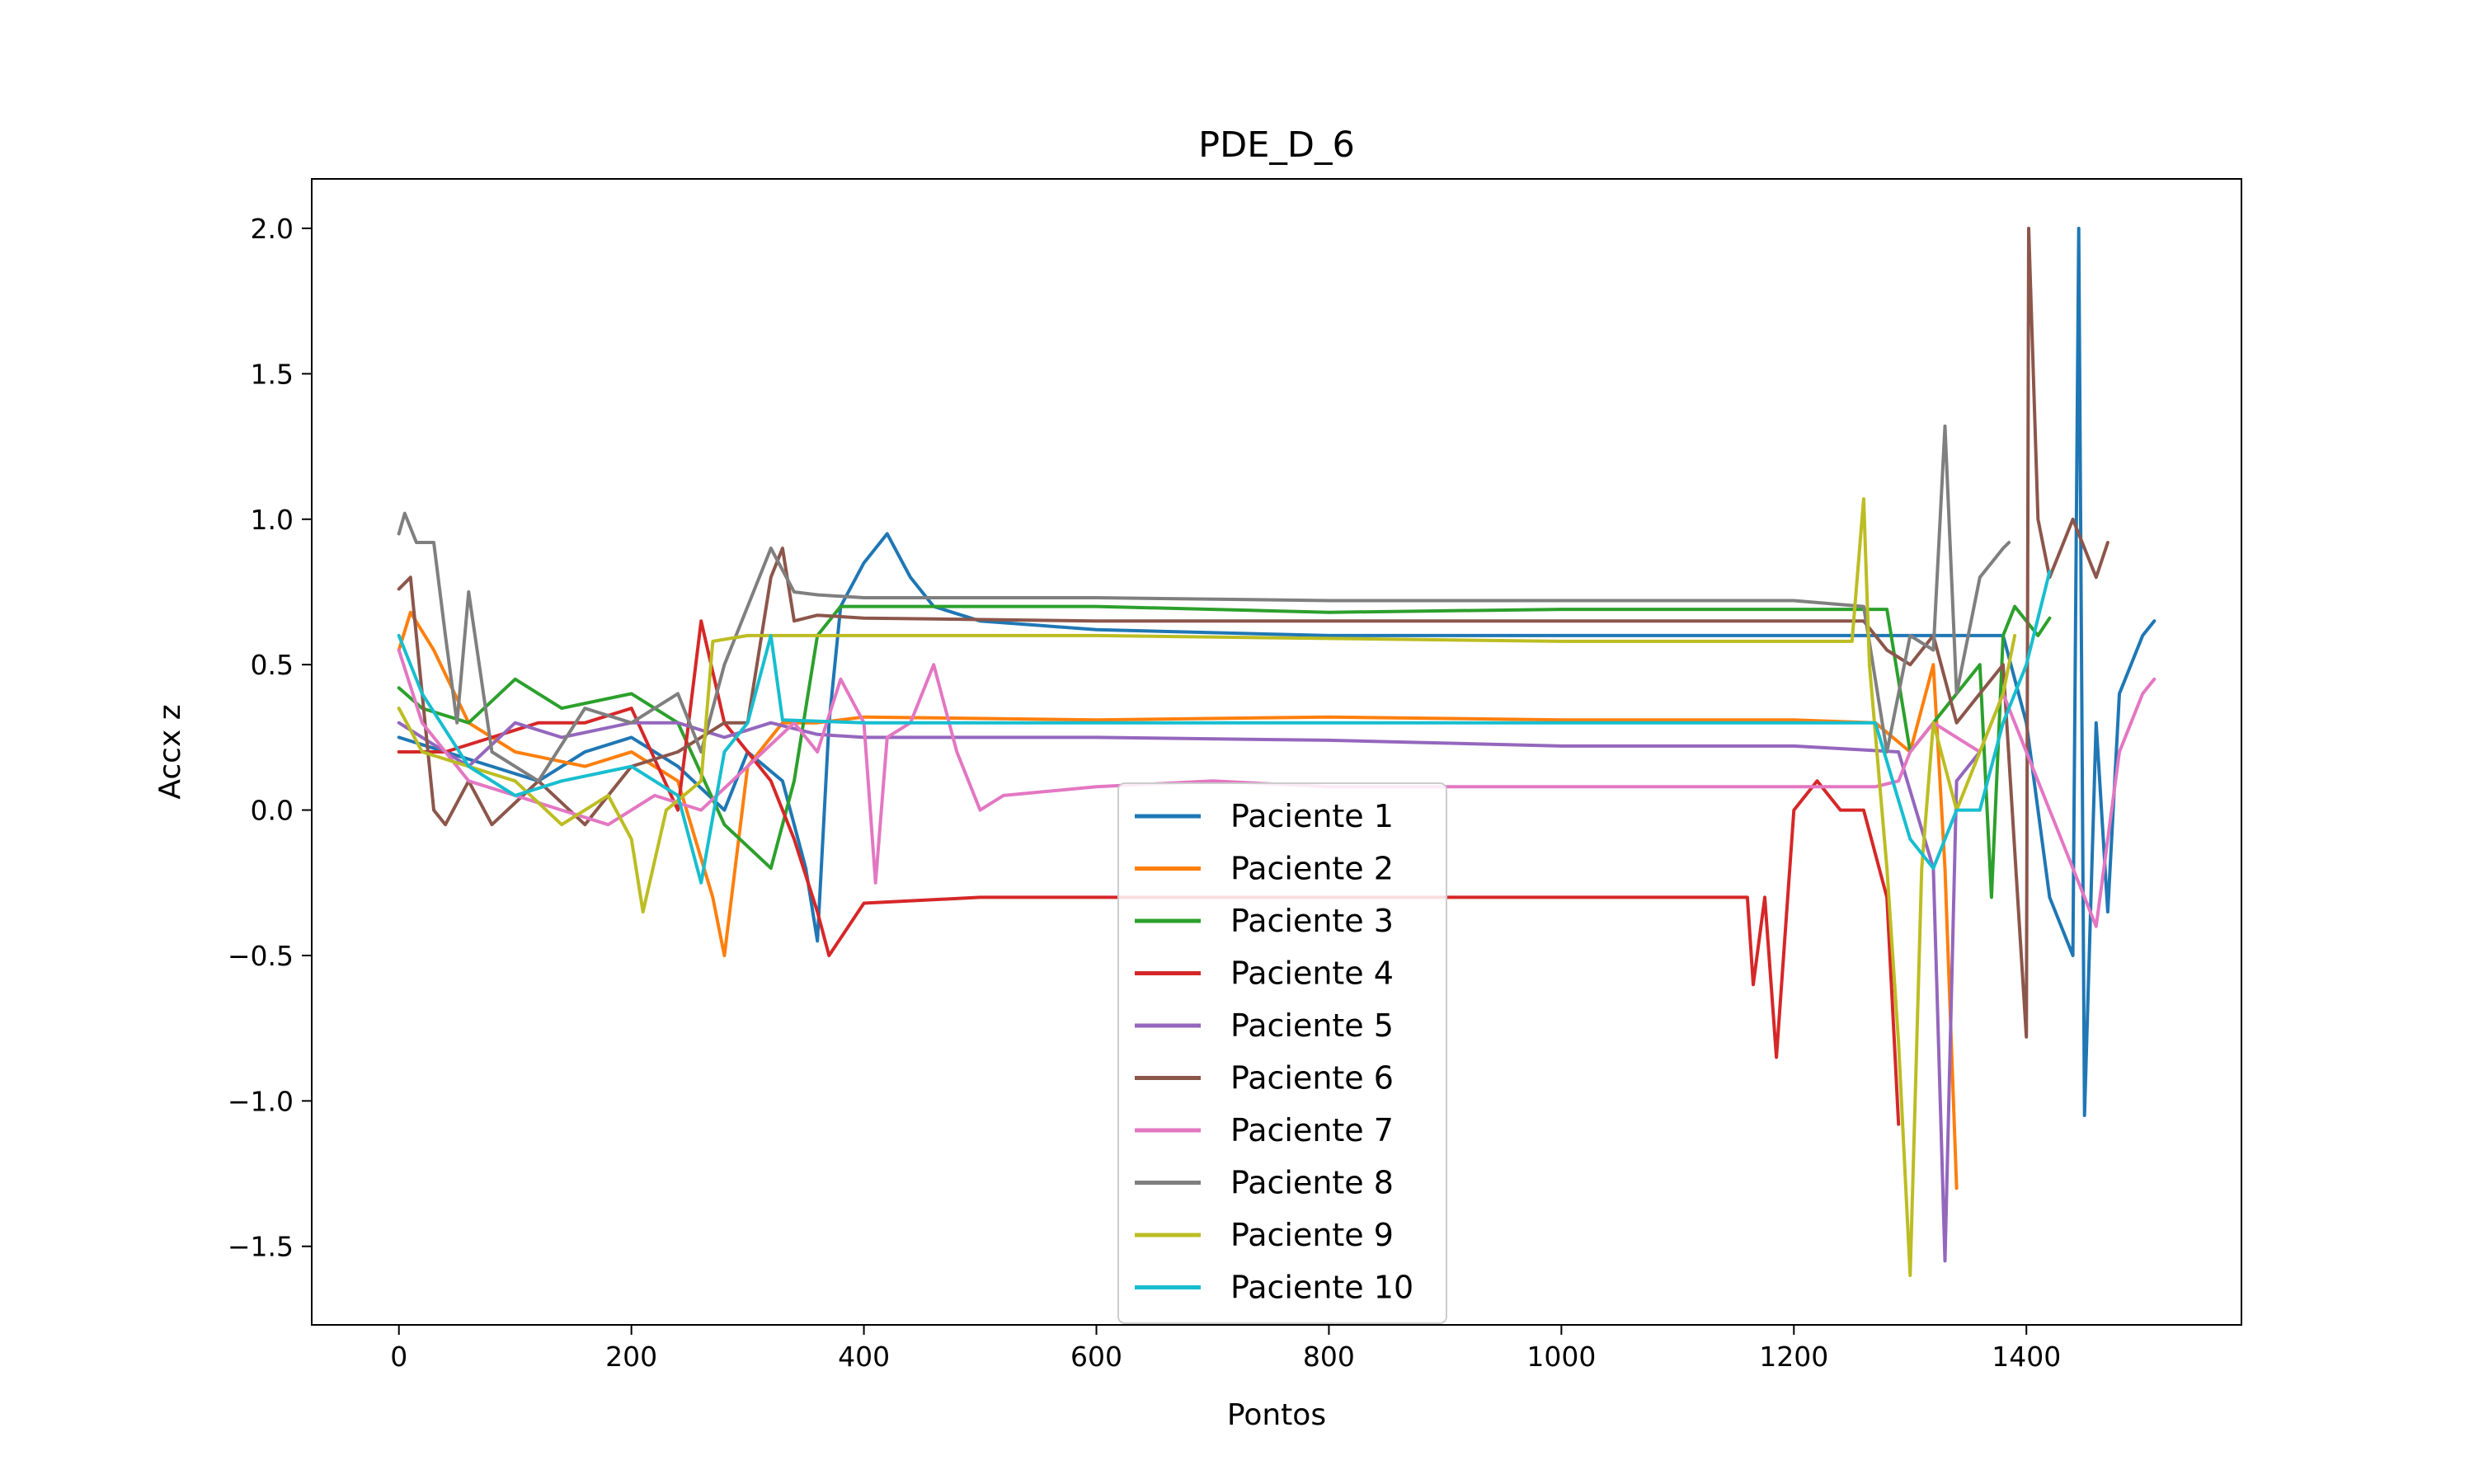 The height and width of the screenshot is (1484, 2474). I want to click on chart-title: PDE_D_6, so click(1276, 145).